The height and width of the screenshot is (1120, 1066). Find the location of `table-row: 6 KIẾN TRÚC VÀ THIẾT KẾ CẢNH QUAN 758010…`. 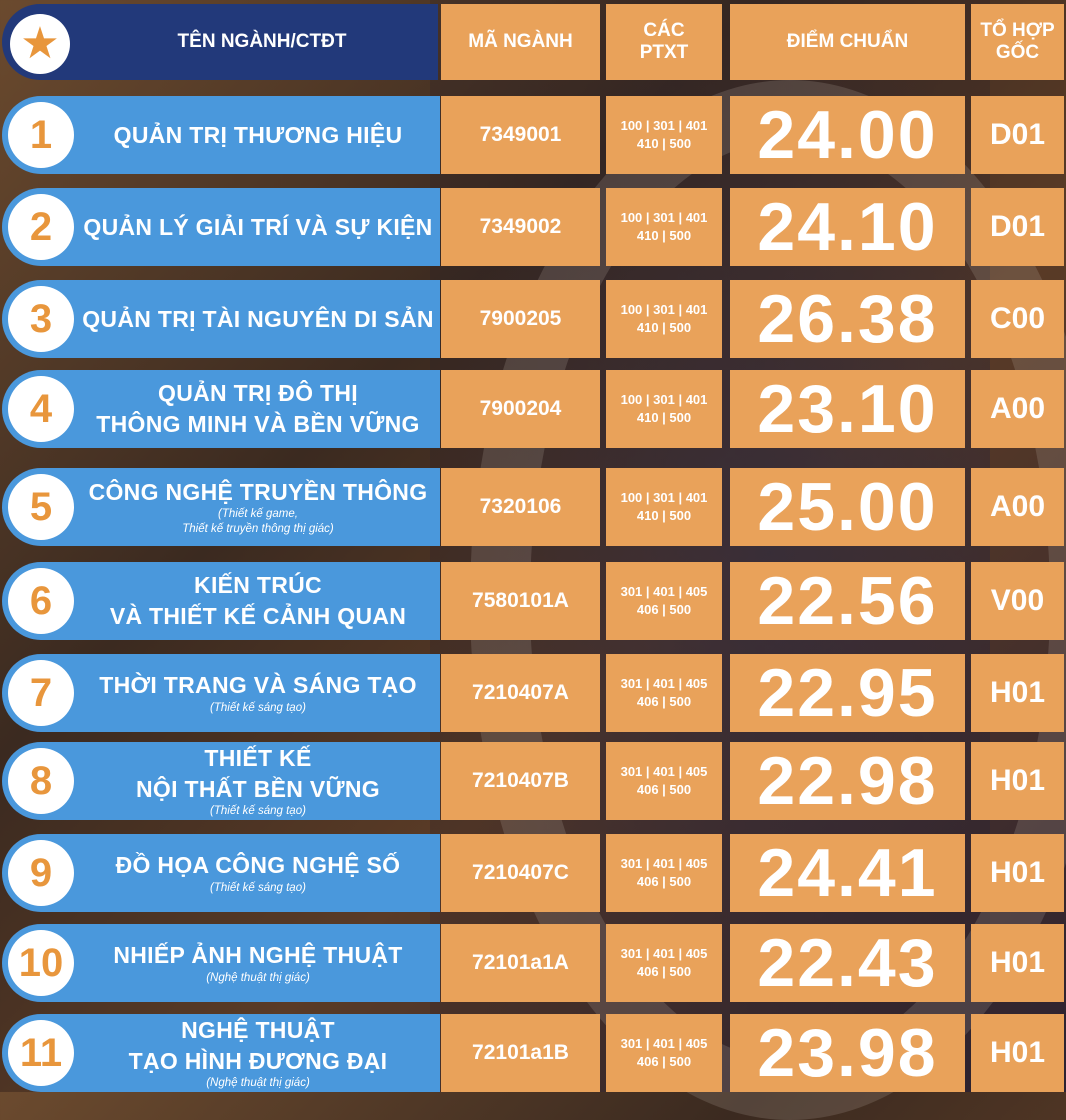

table-row: 6 KIẾN TRÚC VÀ THIẾT KẾ CẢNH QUAN 758010… is located at coordinates (533, 601).